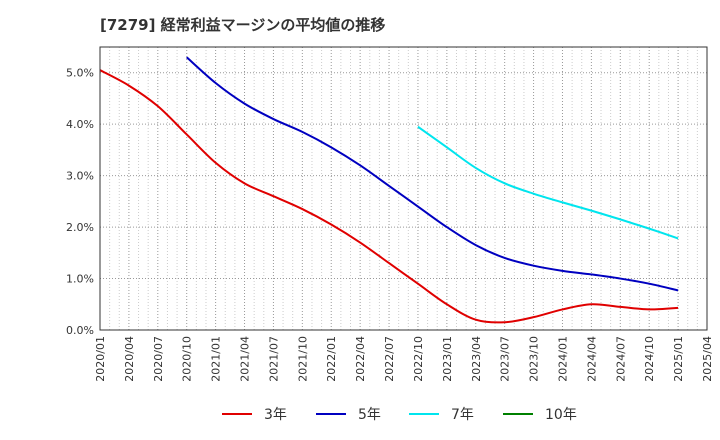  What do you see at coordinates (707, 359) in the screenshot?
I see `x-tick-label: 2025/04` at bounding box center [707, 359].